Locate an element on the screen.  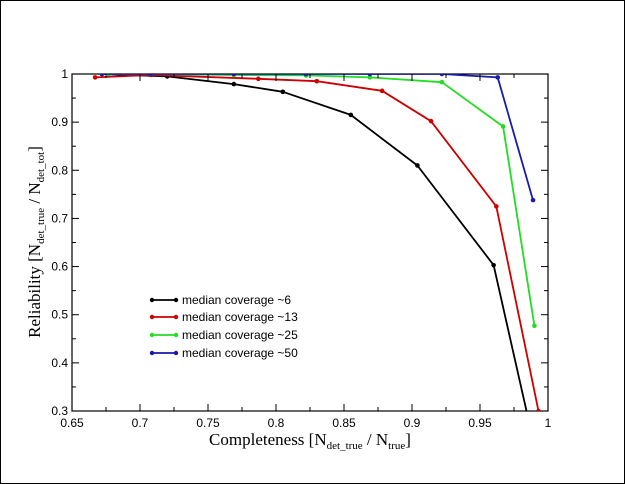
x-axis-title: Completeness [Ndet_true / Ntrue] is located at coordinates (310, 441).